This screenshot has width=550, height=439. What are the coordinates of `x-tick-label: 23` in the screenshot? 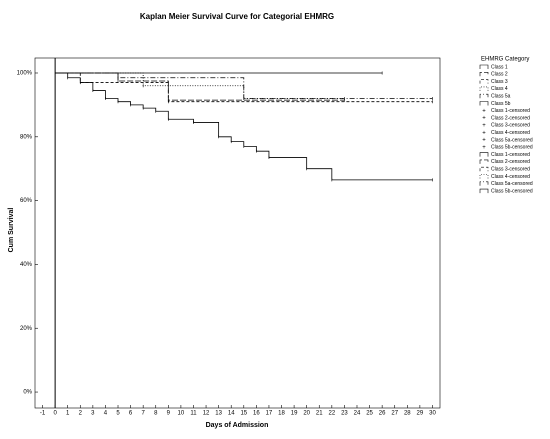 It's located at (344, 414).